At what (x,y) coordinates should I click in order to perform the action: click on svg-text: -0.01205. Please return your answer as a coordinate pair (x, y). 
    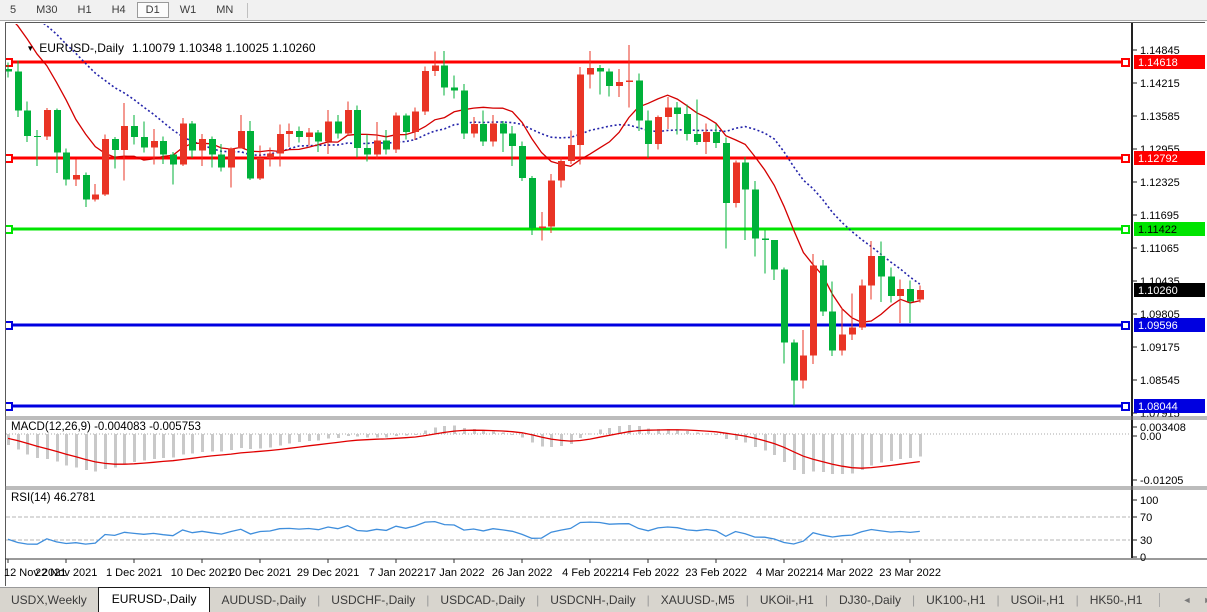
    Looking at the image, I should click on (1161, 481).